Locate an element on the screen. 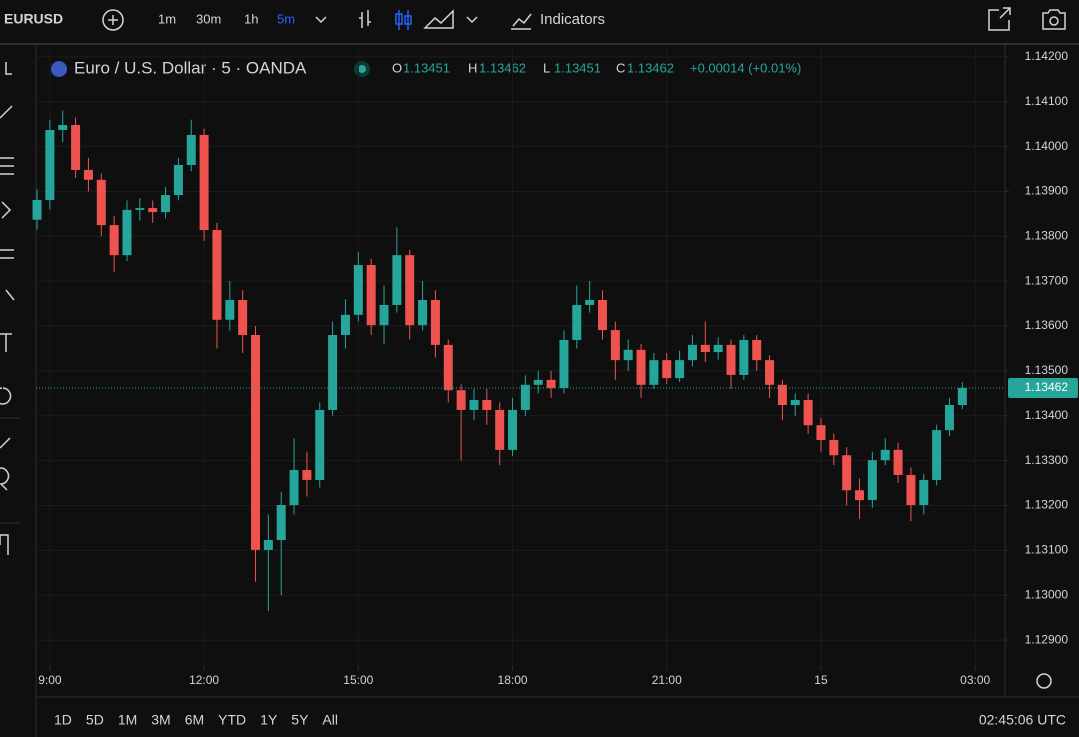 The height and width of the screenshot is (737, 1079). add-symbol is located at coordinates (113, 20).